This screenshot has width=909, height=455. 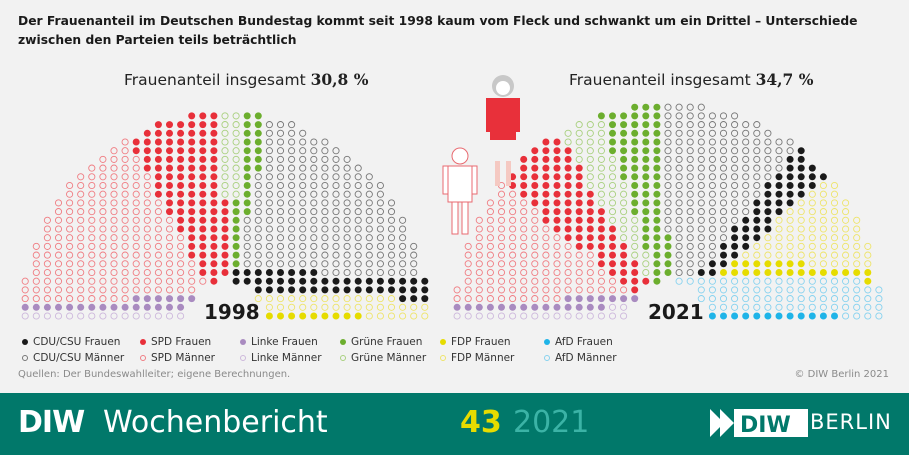 I want to click on legend-label: Linke Frauen, so click(x=284, y=342).